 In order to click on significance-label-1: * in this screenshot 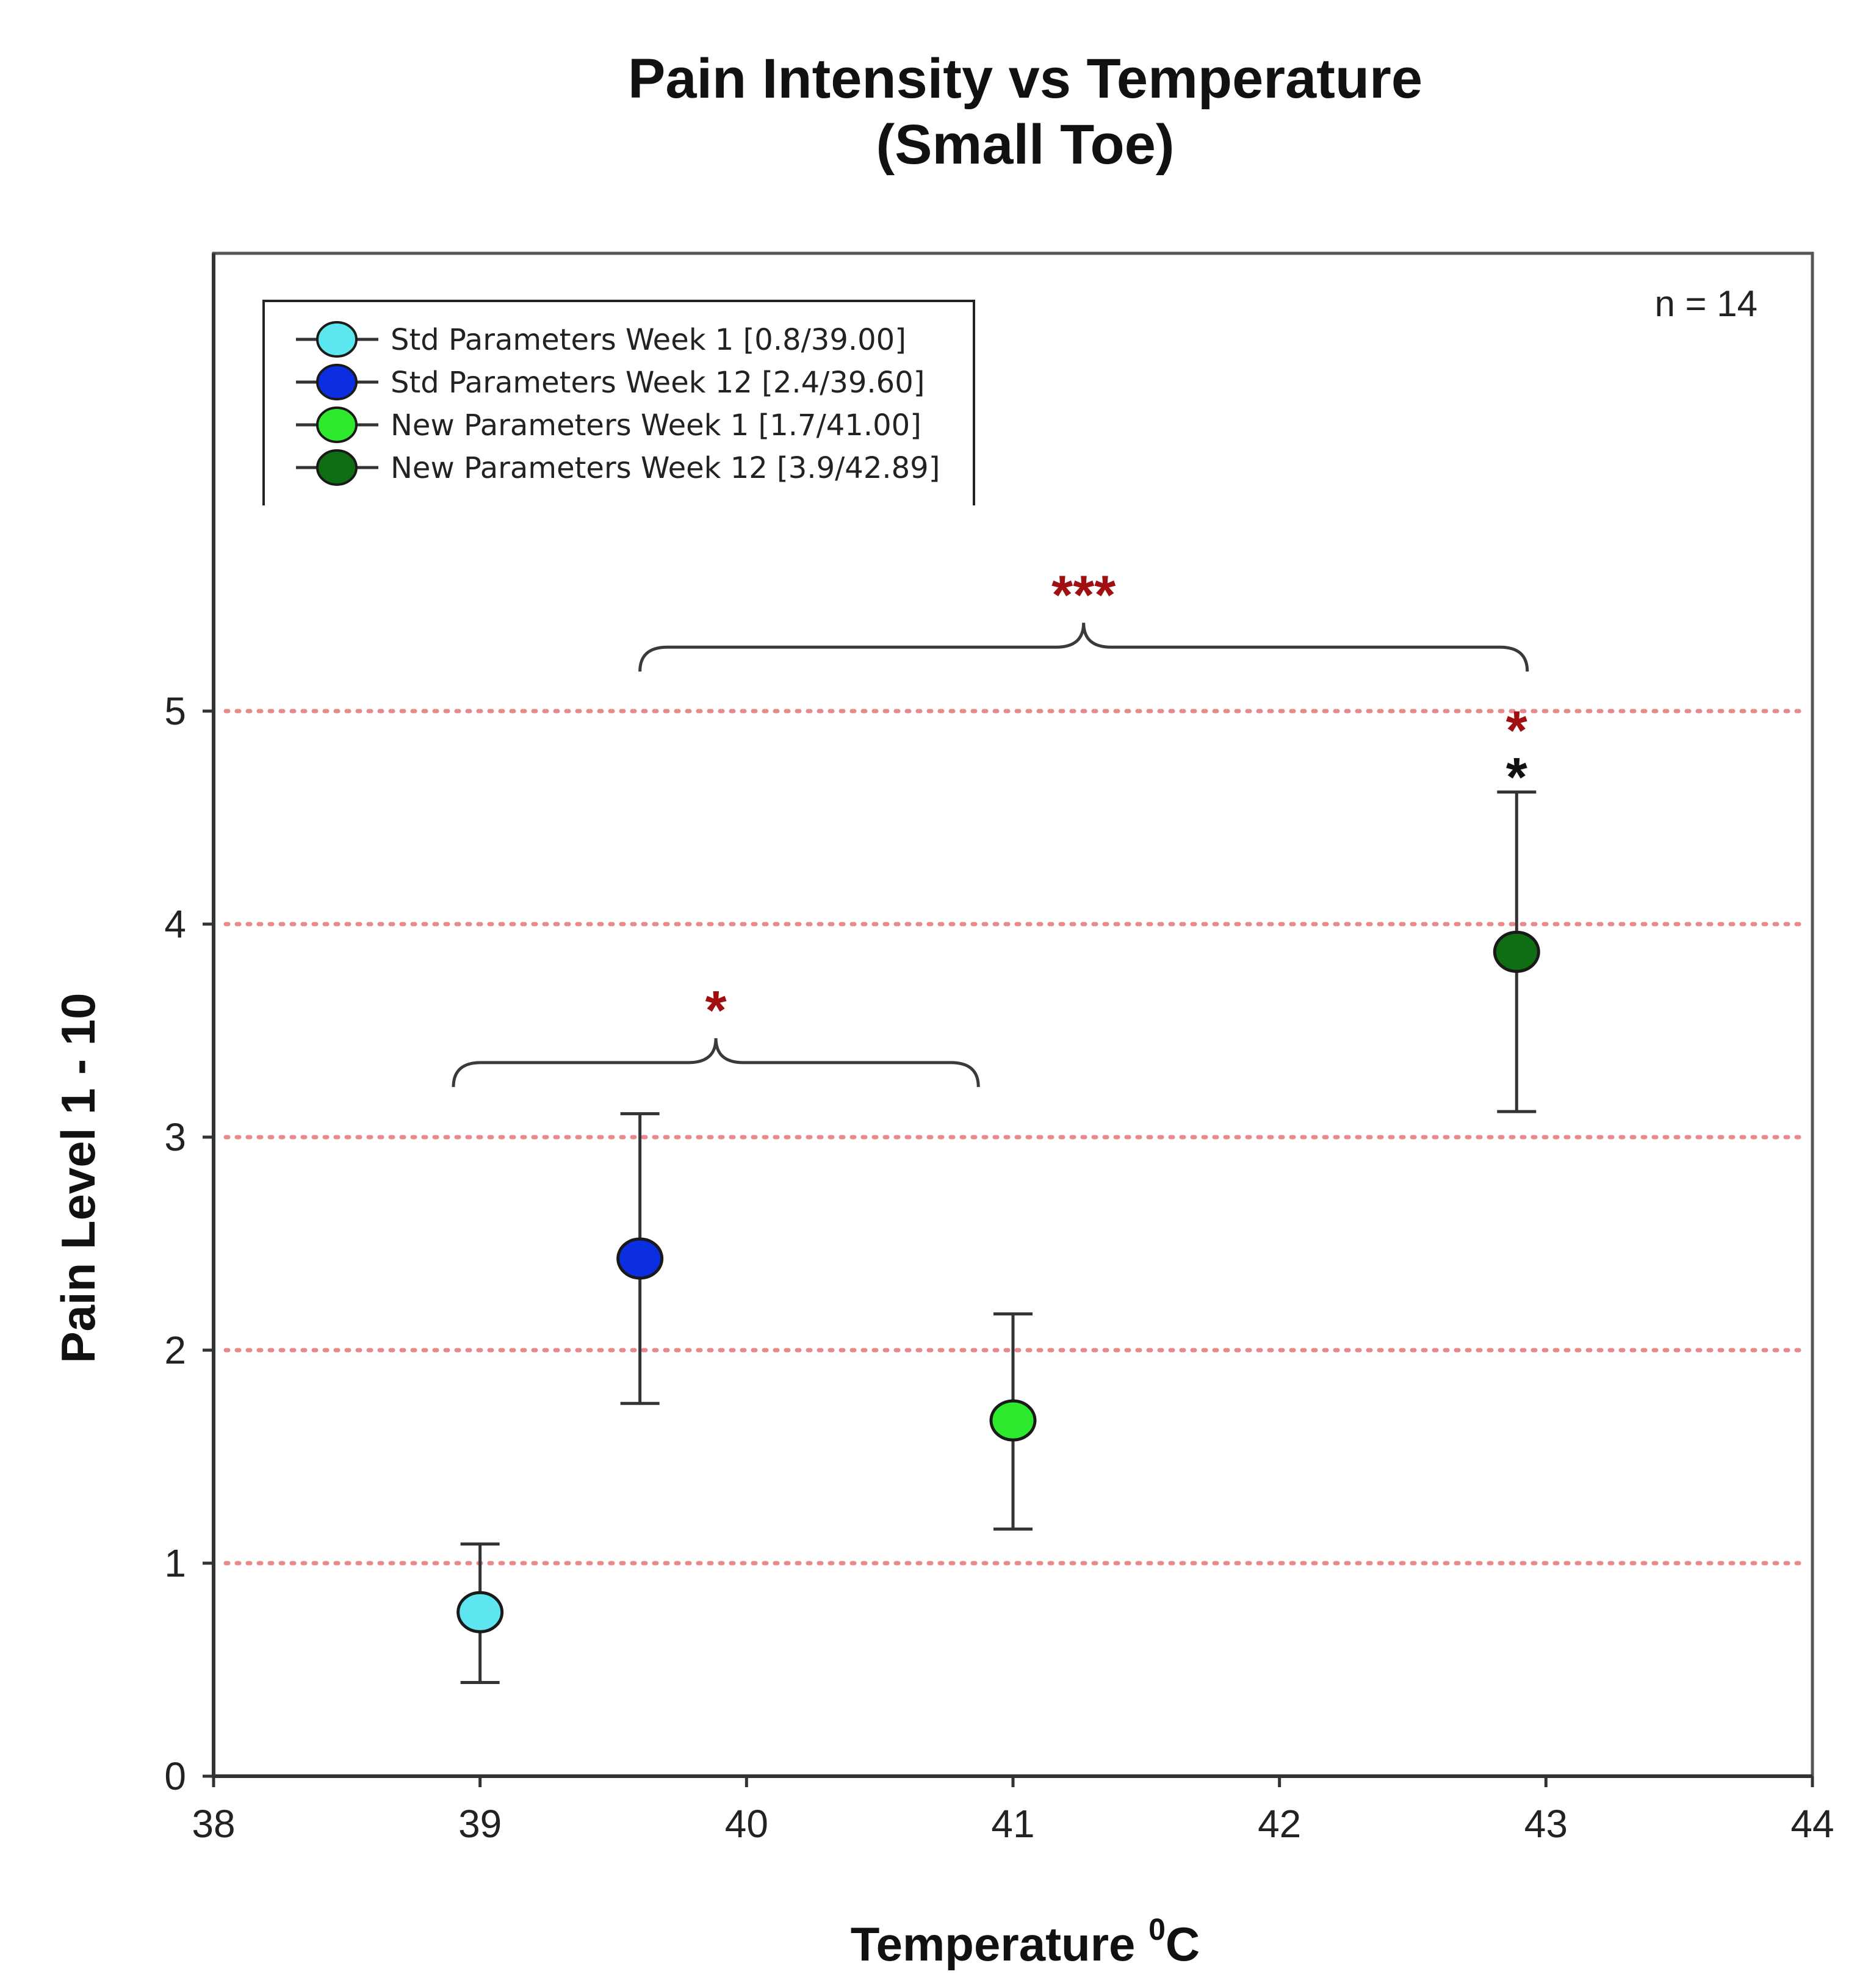, I will do `click(716, 1011)`.